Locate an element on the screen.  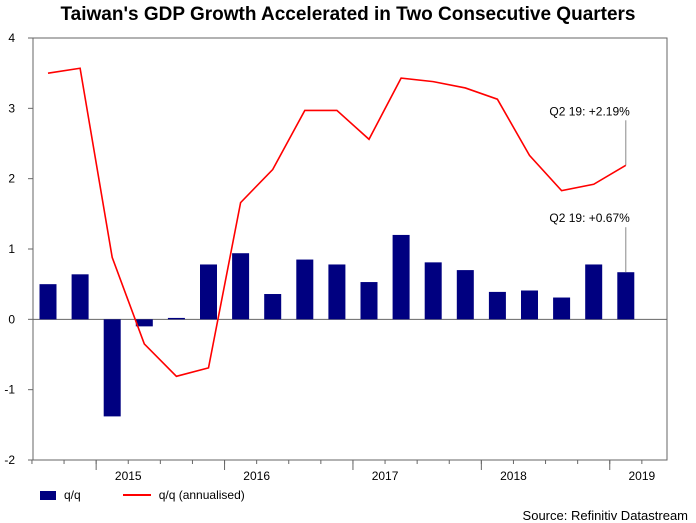
source-note: Source: Refinitiv Datastream is located at coordinates (605, 515).